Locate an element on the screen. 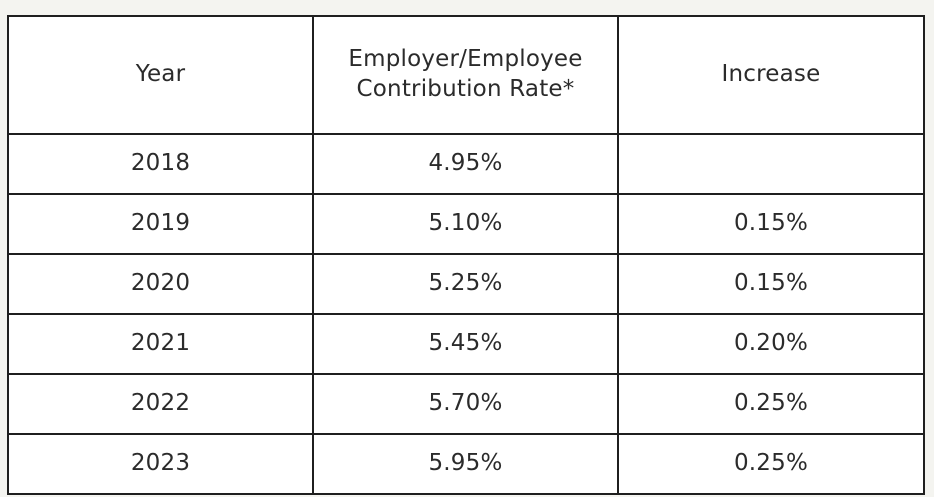 This screenshot has height=497, width=934. cell-rate: 5.45% is located at coordinates (465, 344).